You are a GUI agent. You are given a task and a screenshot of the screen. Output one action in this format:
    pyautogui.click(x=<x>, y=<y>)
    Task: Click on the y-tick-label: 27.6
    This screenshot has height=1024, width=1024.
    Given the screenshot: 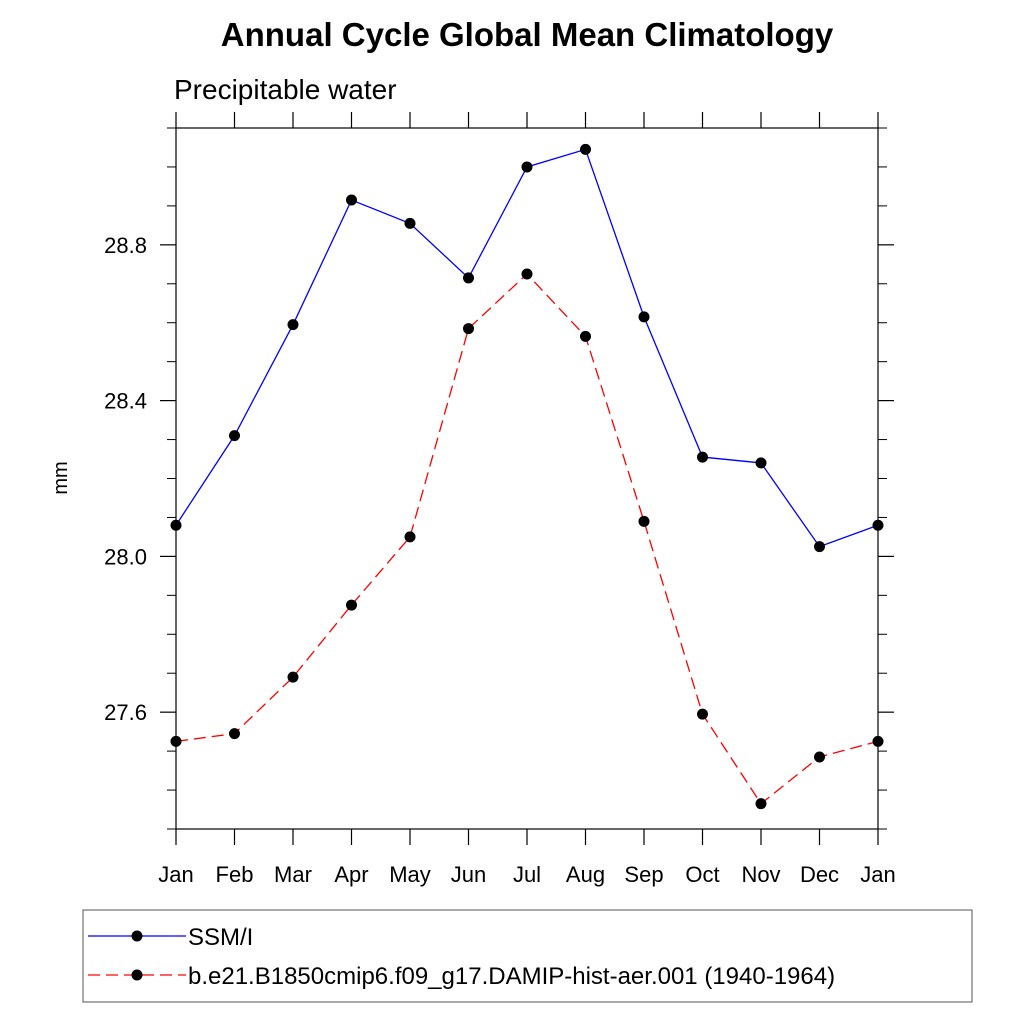 What is the action you would take?
    pyautogui.click(x=125, y=712)
    